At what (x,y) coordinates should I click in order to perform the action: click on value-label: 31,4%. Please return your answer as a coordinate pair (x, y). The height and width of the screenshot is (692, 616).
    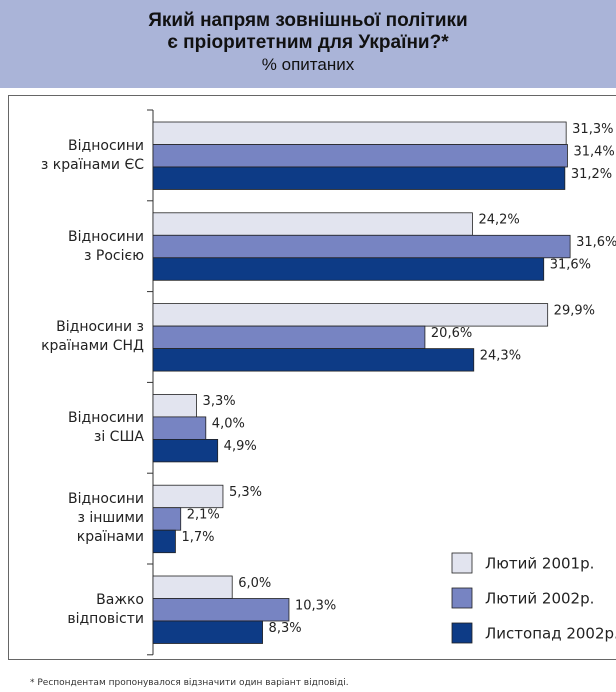
    Looking at the image, I should click on (593, 151).